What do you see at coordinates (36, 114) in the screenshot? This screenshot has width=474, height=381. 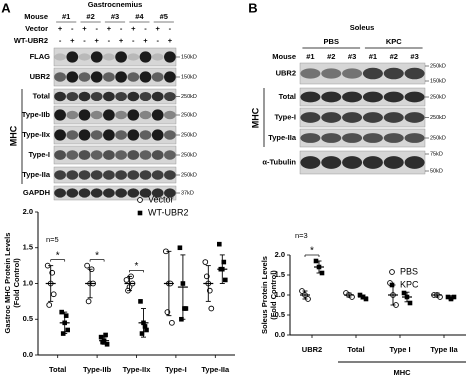 I see `row-label: Type-IIb` at bounding box center [36, 114].